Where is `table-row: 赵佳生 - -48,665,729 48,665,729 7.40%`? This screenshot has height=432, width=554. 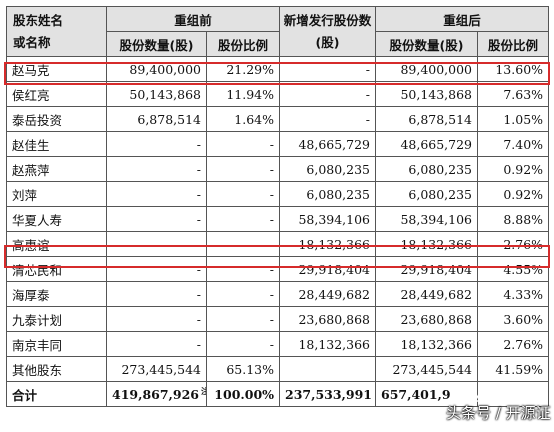
table-row: 赵佳生 - -48,665,729 48,665,729 7.40% is located at coordinates (278, 144).